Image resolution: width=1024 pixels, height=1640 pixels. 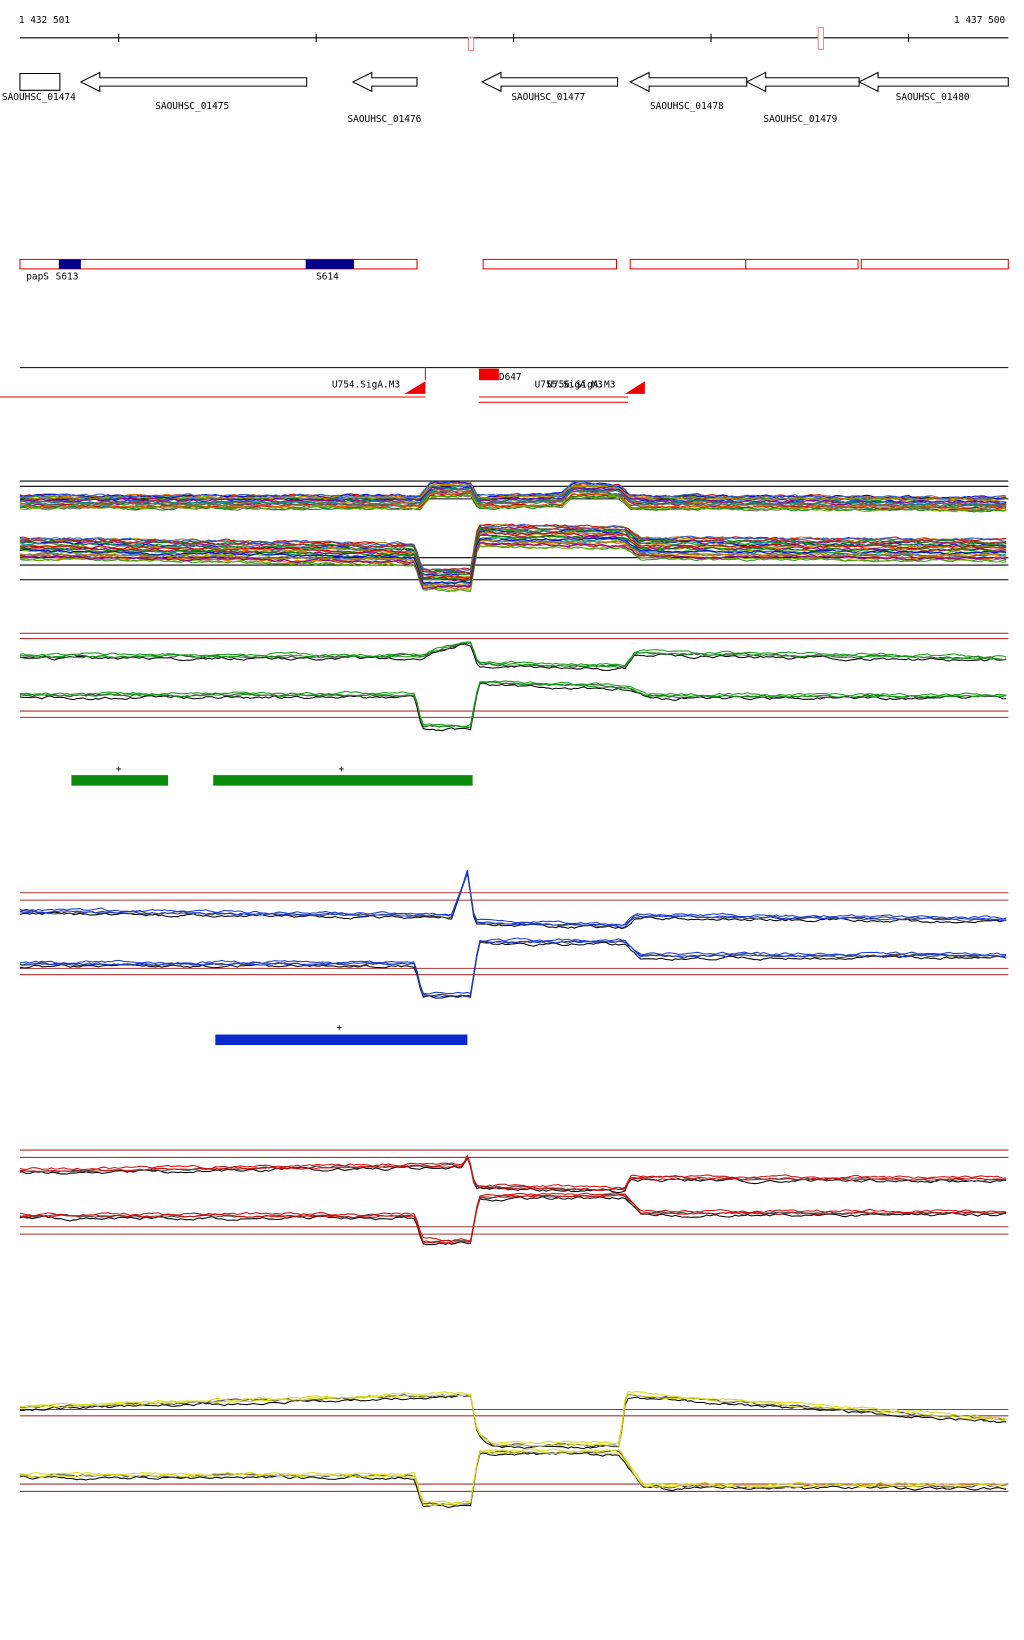 I want to click on promoter-label: U756.SigA.M3, so click(x=581, y=385).